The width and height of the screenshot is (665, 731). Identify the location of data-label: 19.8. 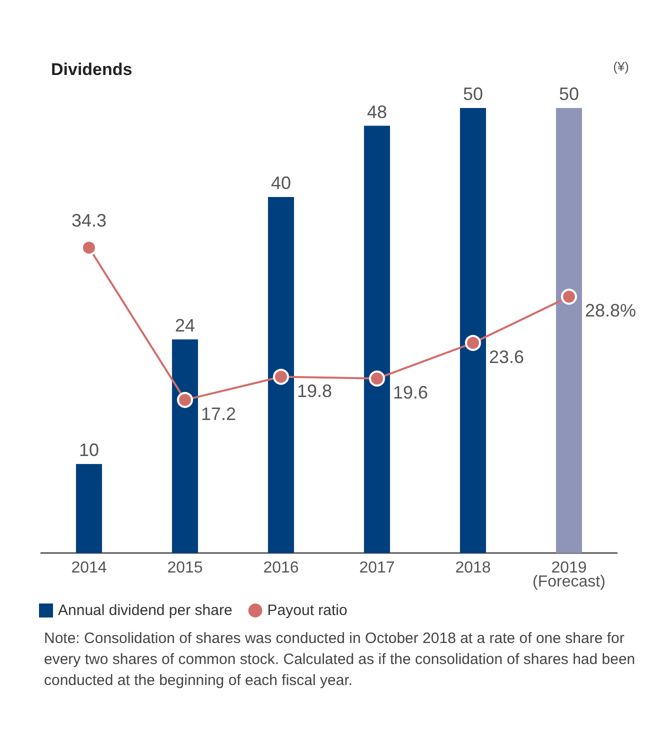
(314, 390).